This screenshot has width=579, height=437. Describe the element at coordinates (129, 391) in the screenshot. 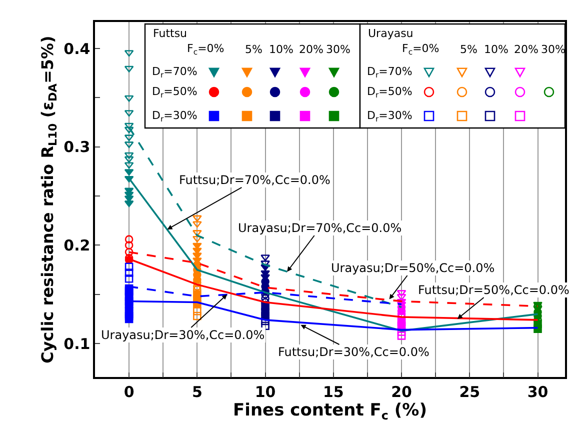

I see `x-tick-label: 0` at that location.